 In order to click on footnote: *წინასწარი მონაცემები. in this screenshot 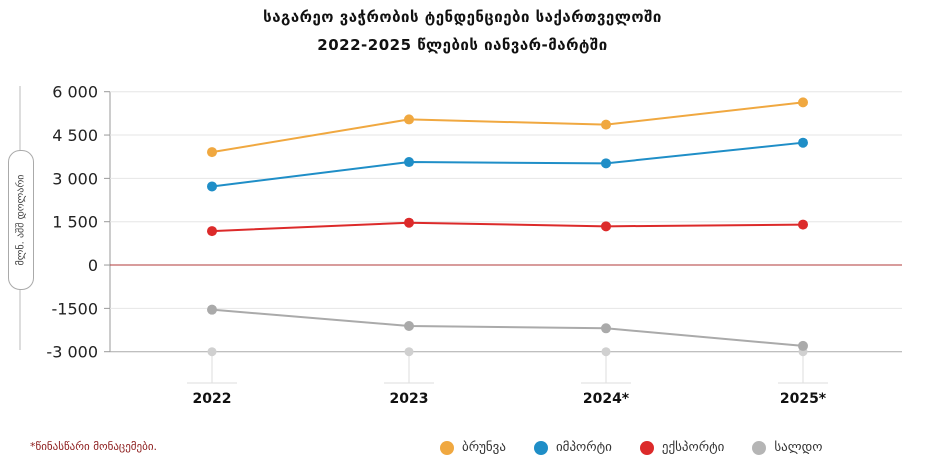, I will do `click(94, 446)`.